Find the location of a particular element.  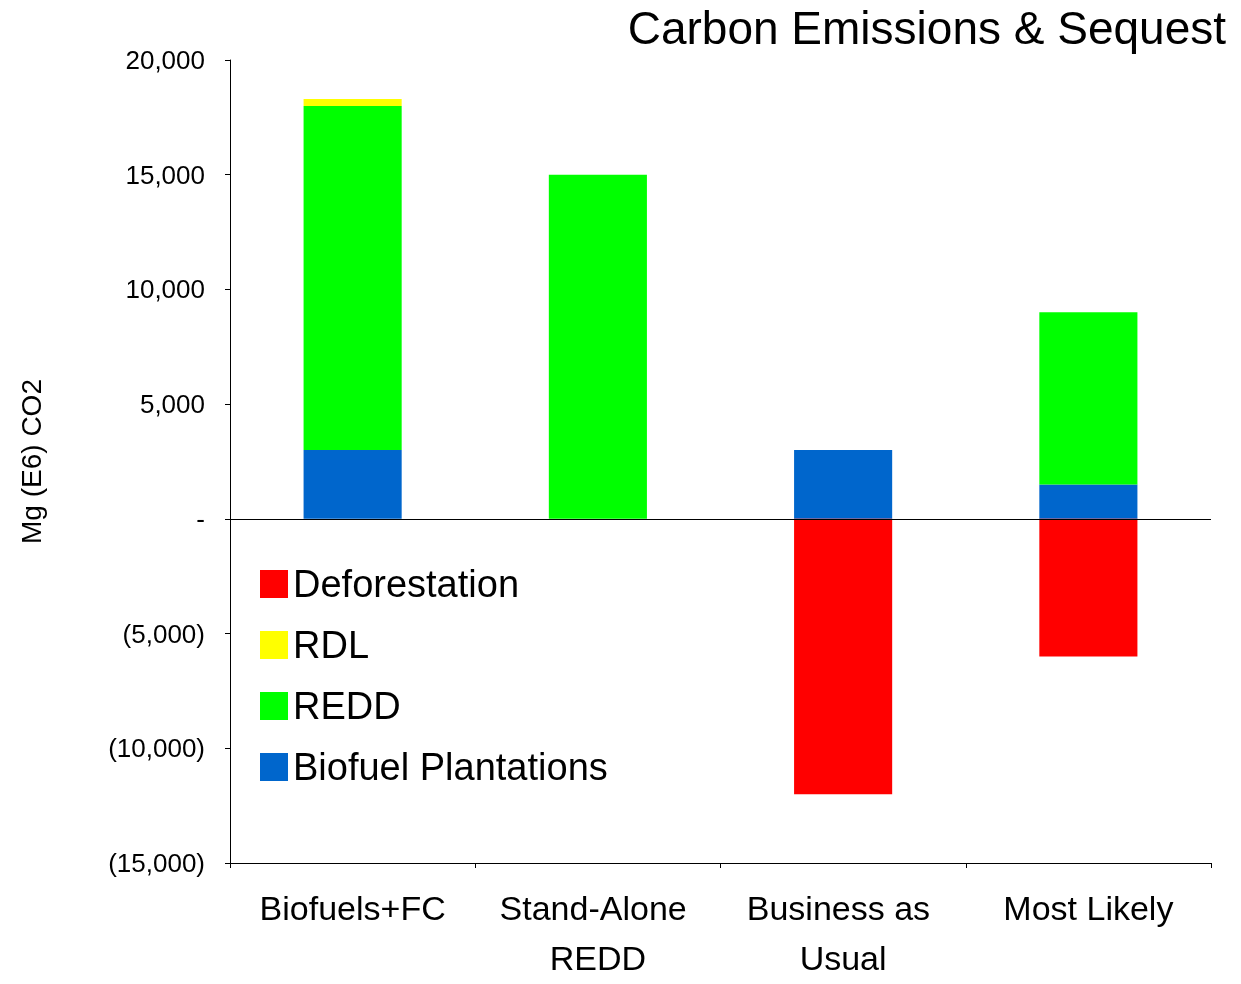

x-tick-label: Business as Usual is located at coordinates (843, 933).